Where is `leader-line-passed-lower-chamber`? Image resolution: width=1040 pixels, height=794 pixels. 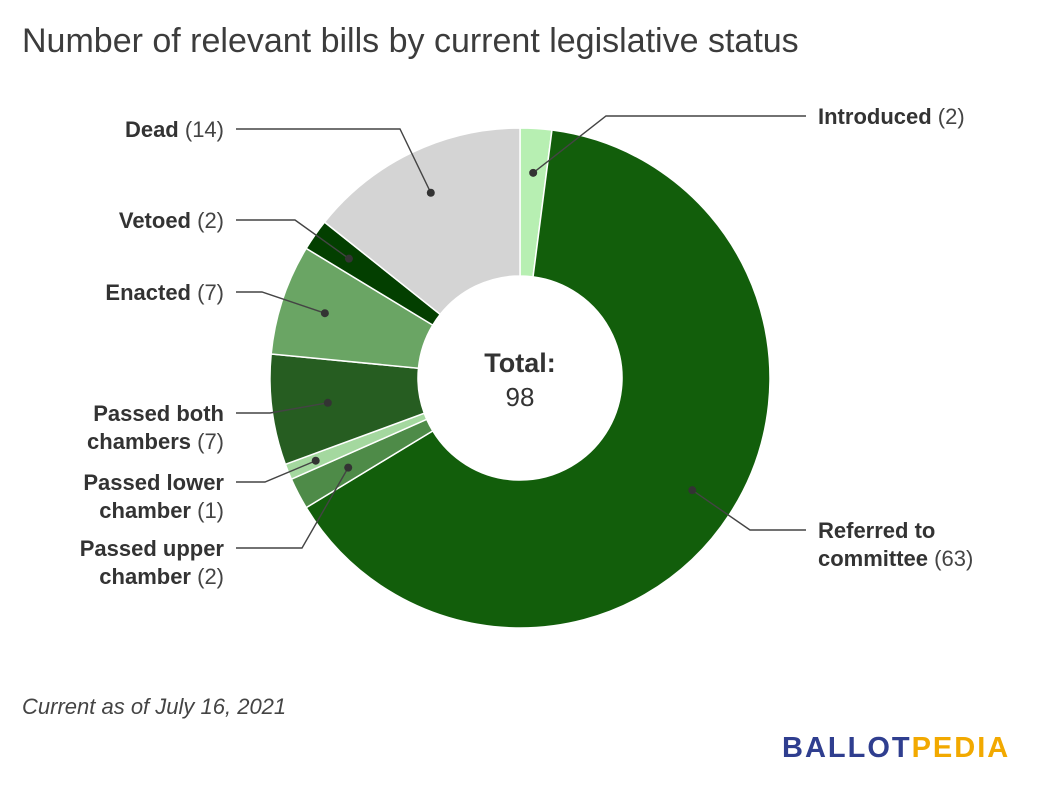
leader-line-passed-lower-chamber is located at coordinates (276, 471).